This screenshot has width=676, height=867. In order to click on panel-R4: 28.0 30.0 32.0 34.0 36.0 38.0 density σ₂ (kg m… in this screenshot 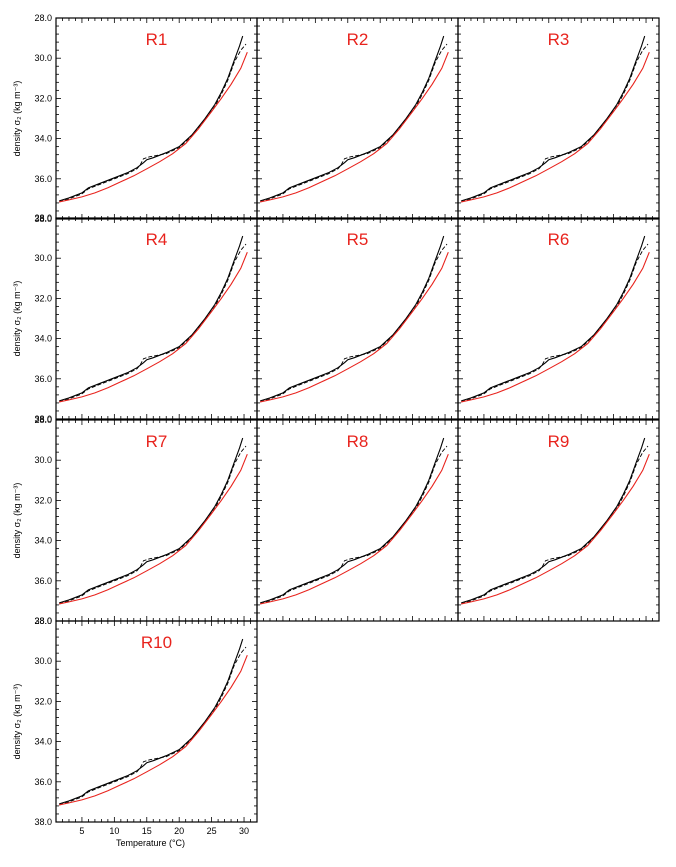, I will do `click(135, 318)`.